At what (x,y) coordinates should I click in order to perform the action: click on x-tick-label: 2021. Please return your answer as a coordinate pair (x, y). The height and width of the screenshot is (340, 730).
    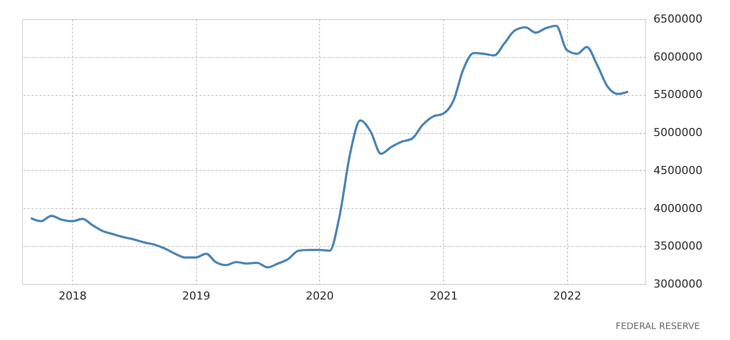
    Looking at the image, I should click on (444, 296).